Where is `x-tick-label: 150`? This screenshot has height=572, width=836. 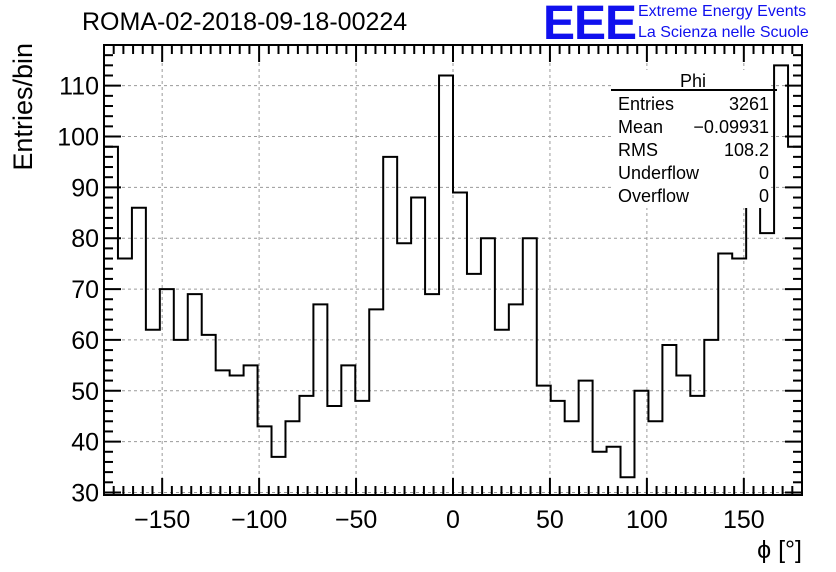 x-tick-label: 150 is located at coordinates (744, 520).